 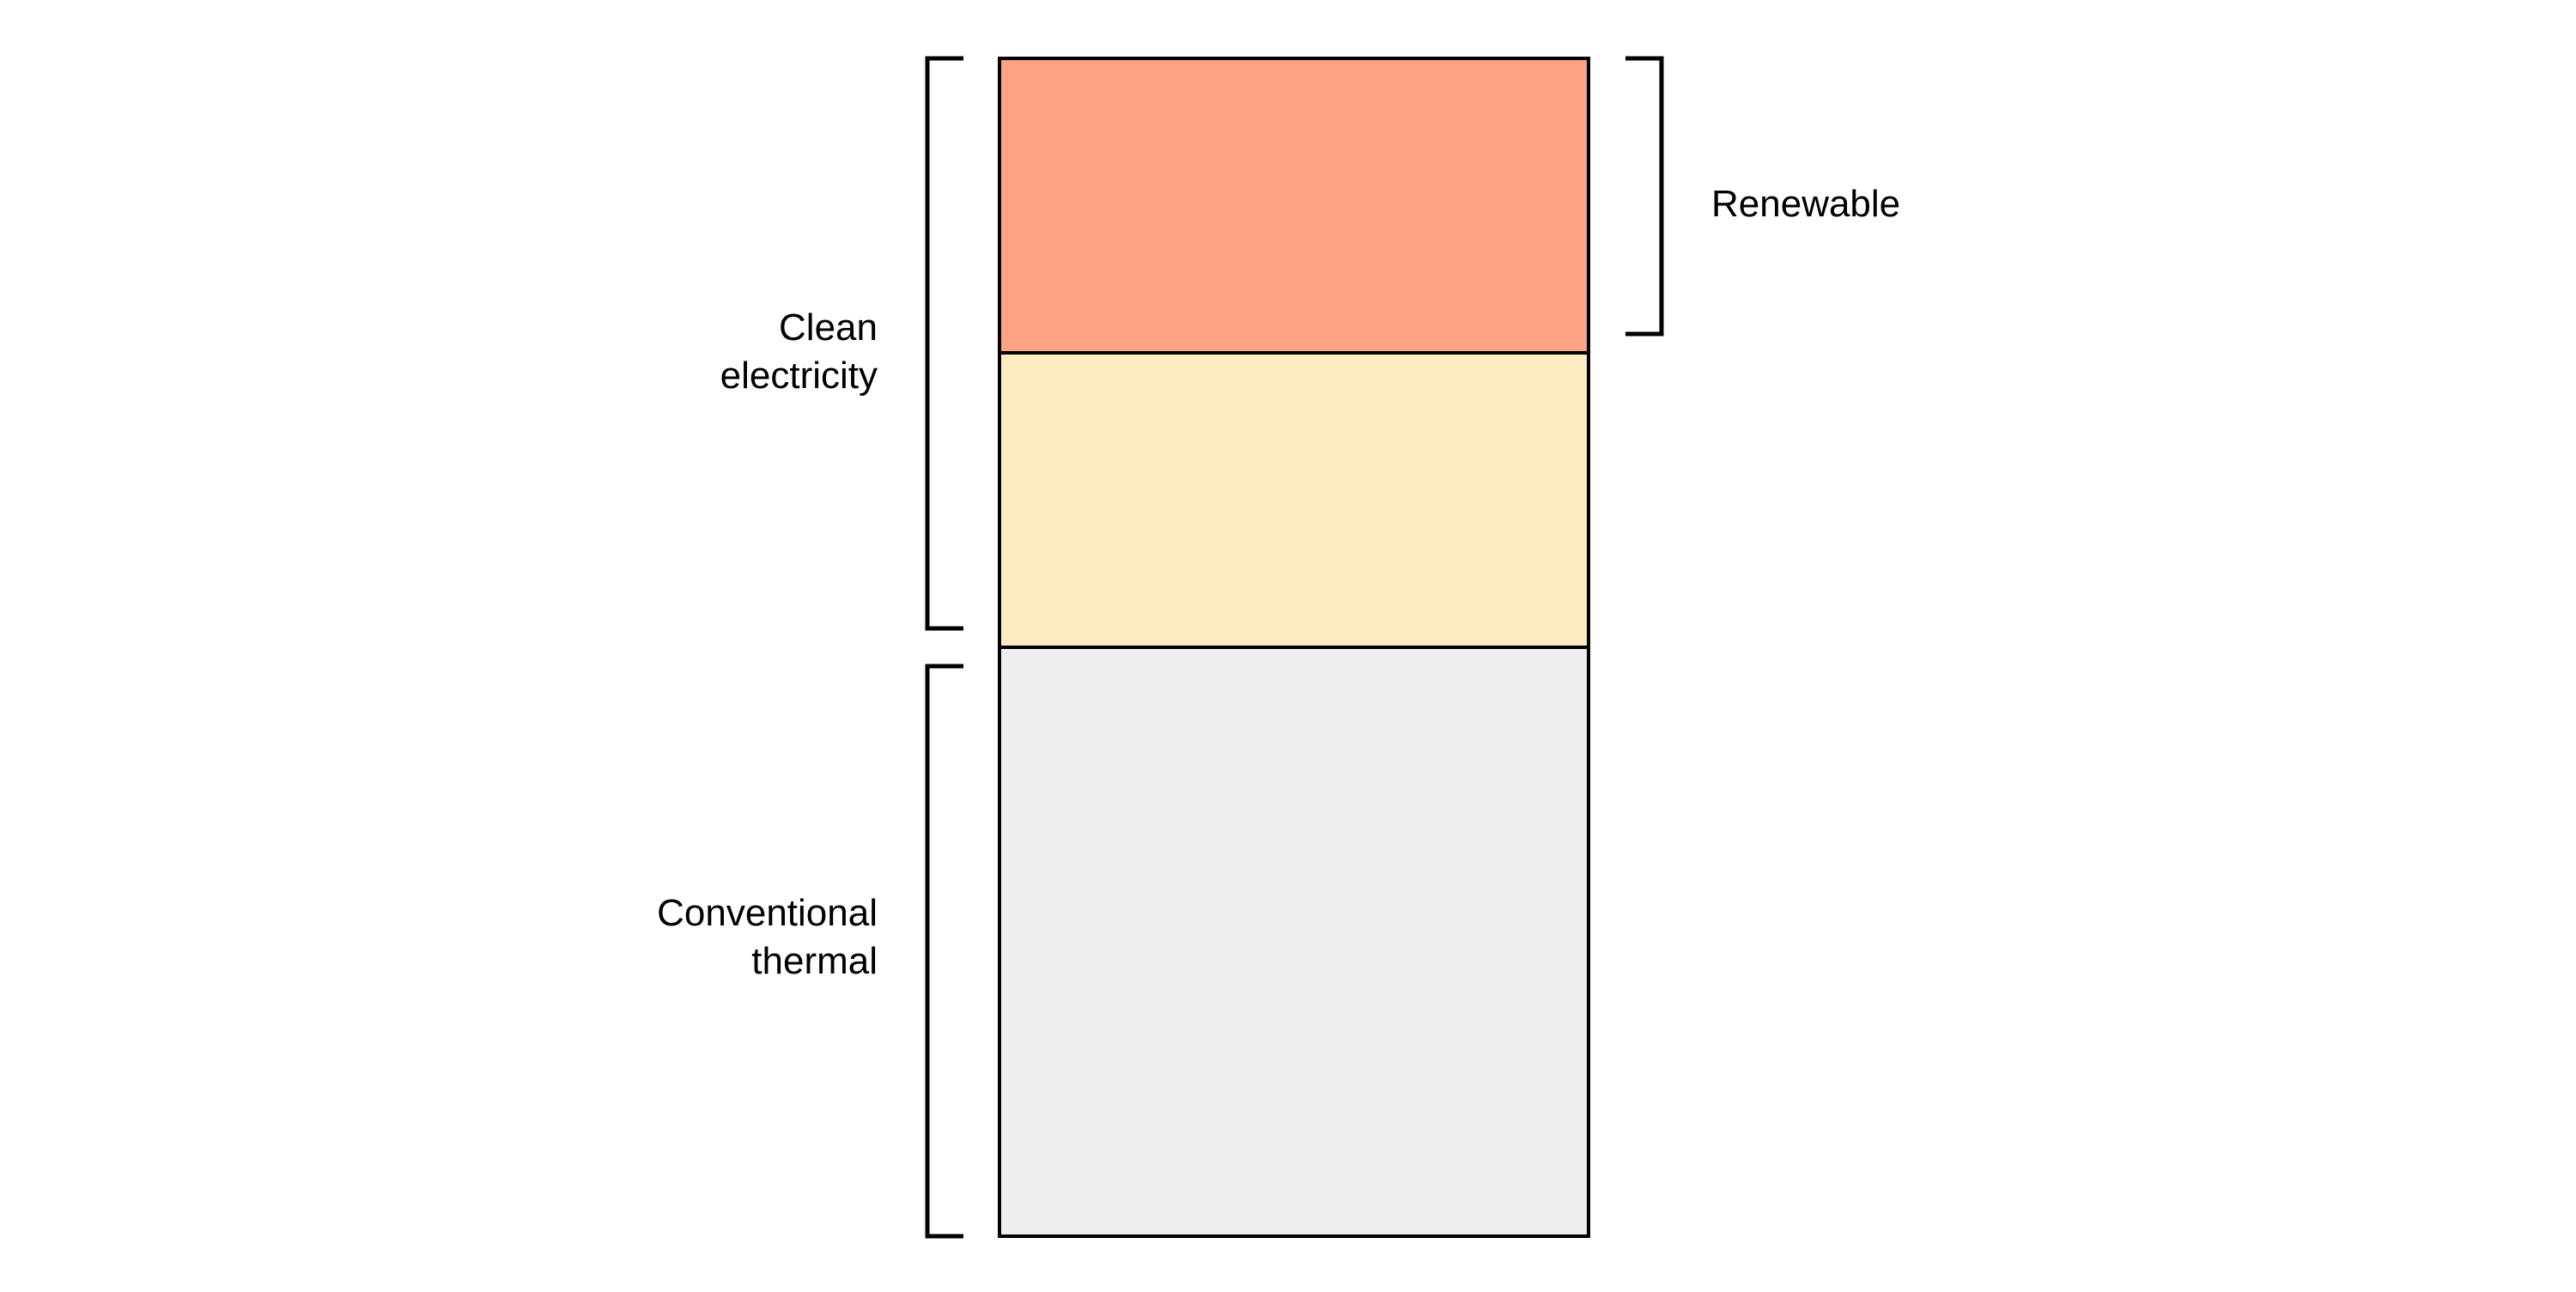 What do you see at coordinates (1294, 206) in the screenshot?
I see `renewable-segment` at bounding box center [1294, 206].